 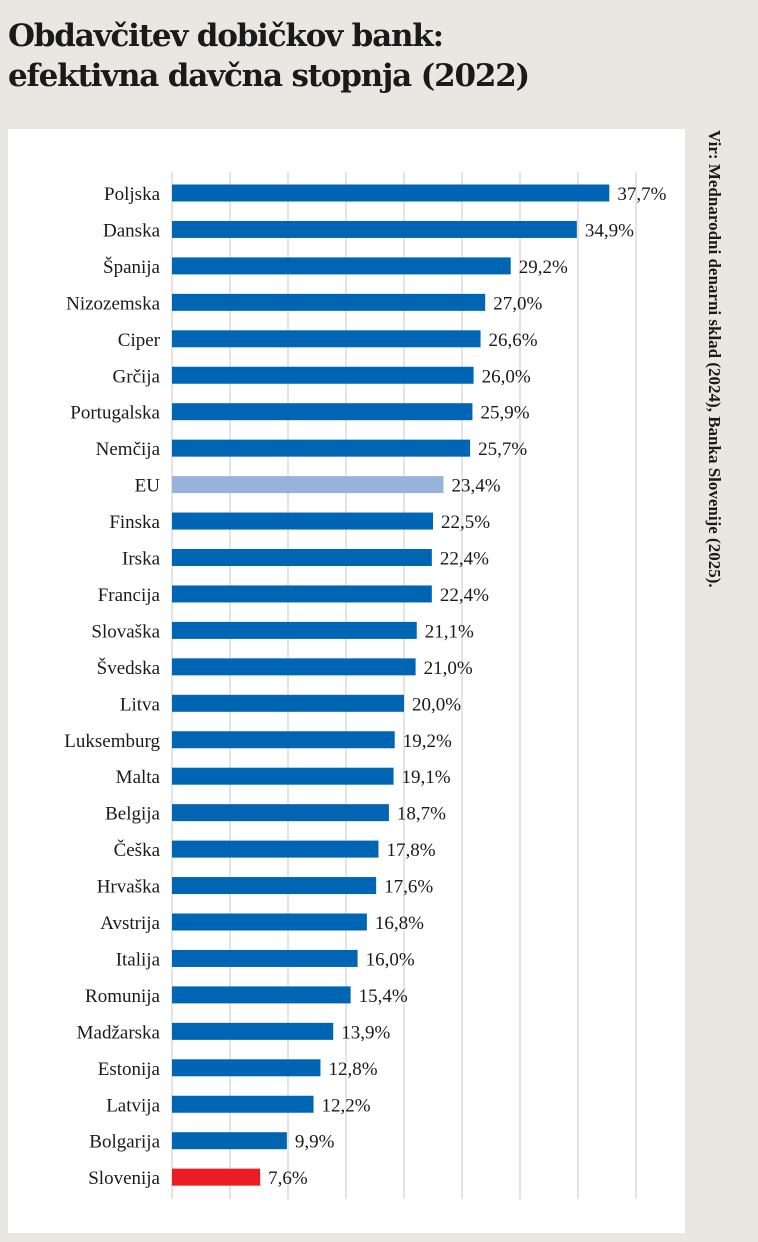 What do you see at coordinates (137, 850) in the screenshot?
I see `category-label: Češka` at bounding box center [137, 850].